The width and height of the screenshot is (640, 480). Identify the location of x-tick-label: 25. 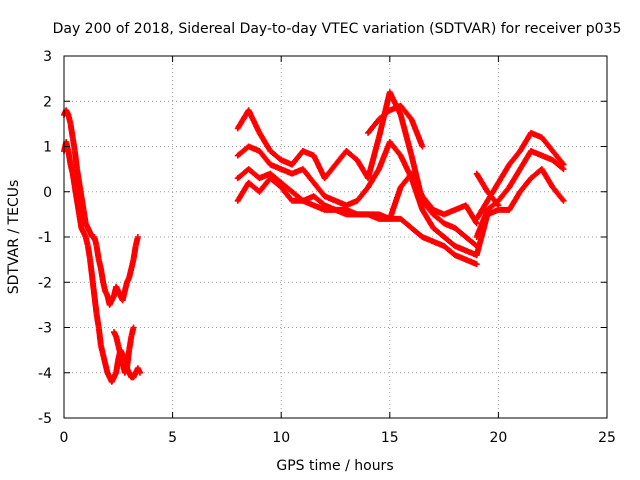
(607, 438).